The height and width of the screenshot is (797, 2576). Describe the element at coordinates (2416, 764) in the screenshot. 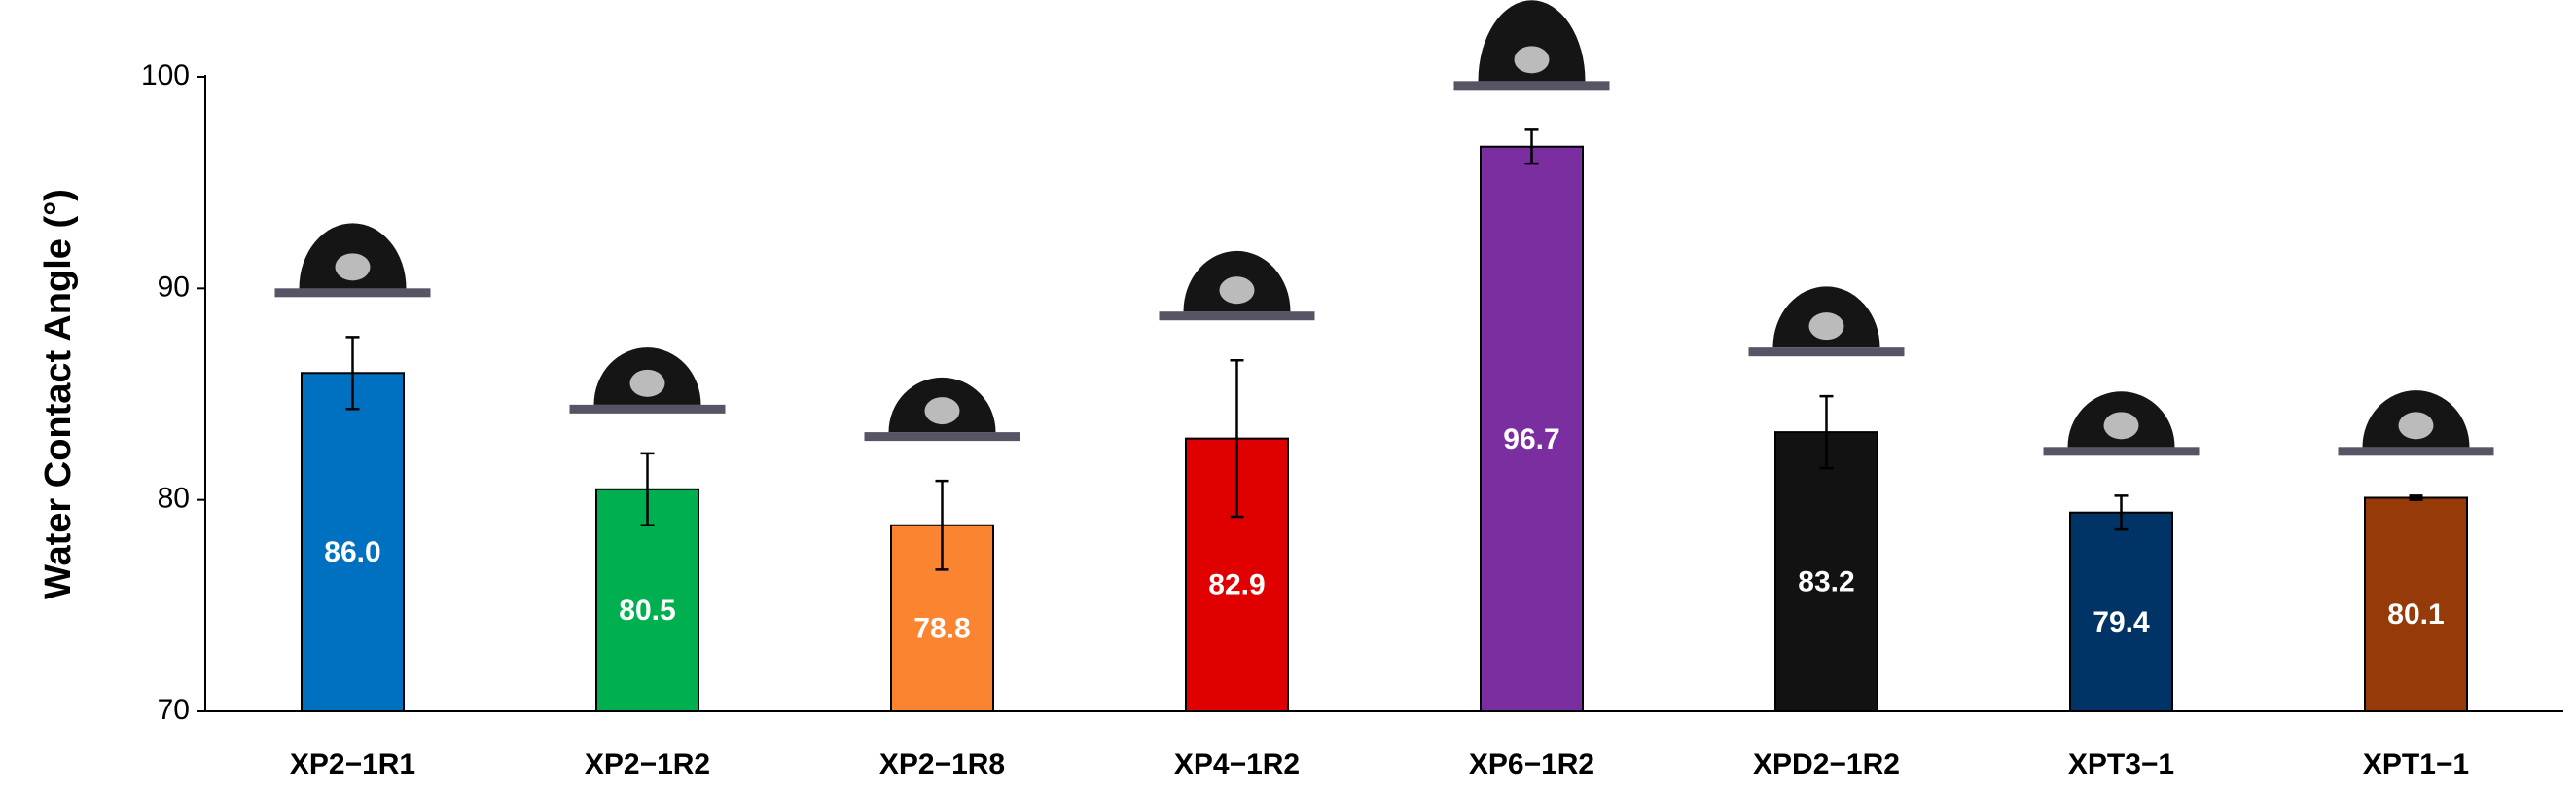

I see `x-tick-label: XPT1−1` at that location.